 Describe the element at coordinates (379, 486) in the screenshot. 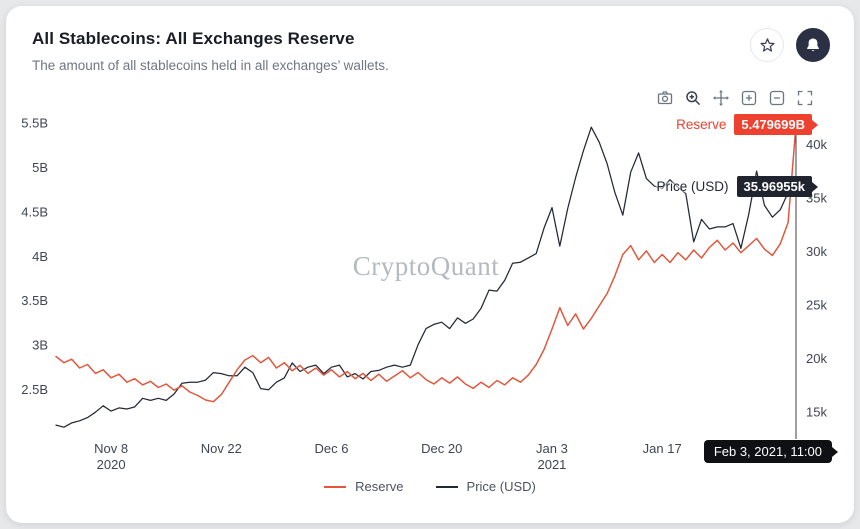

I see `legend-label-reserve: Reserve` at that location.